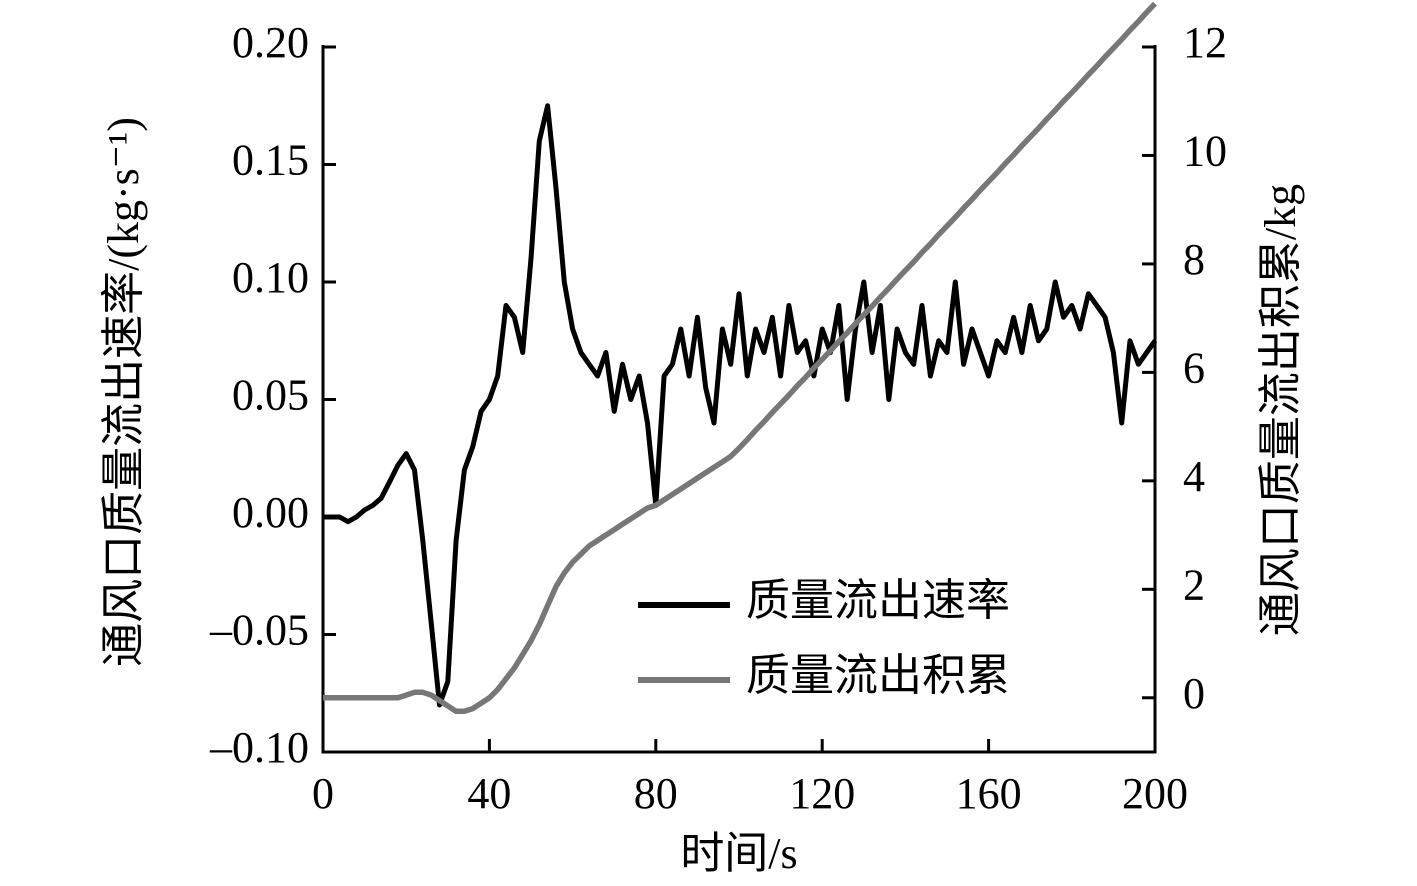  Describe the element at coordinates (738, 853) in the screenshot. I see `x-axis-label: 时间/s` at that location.